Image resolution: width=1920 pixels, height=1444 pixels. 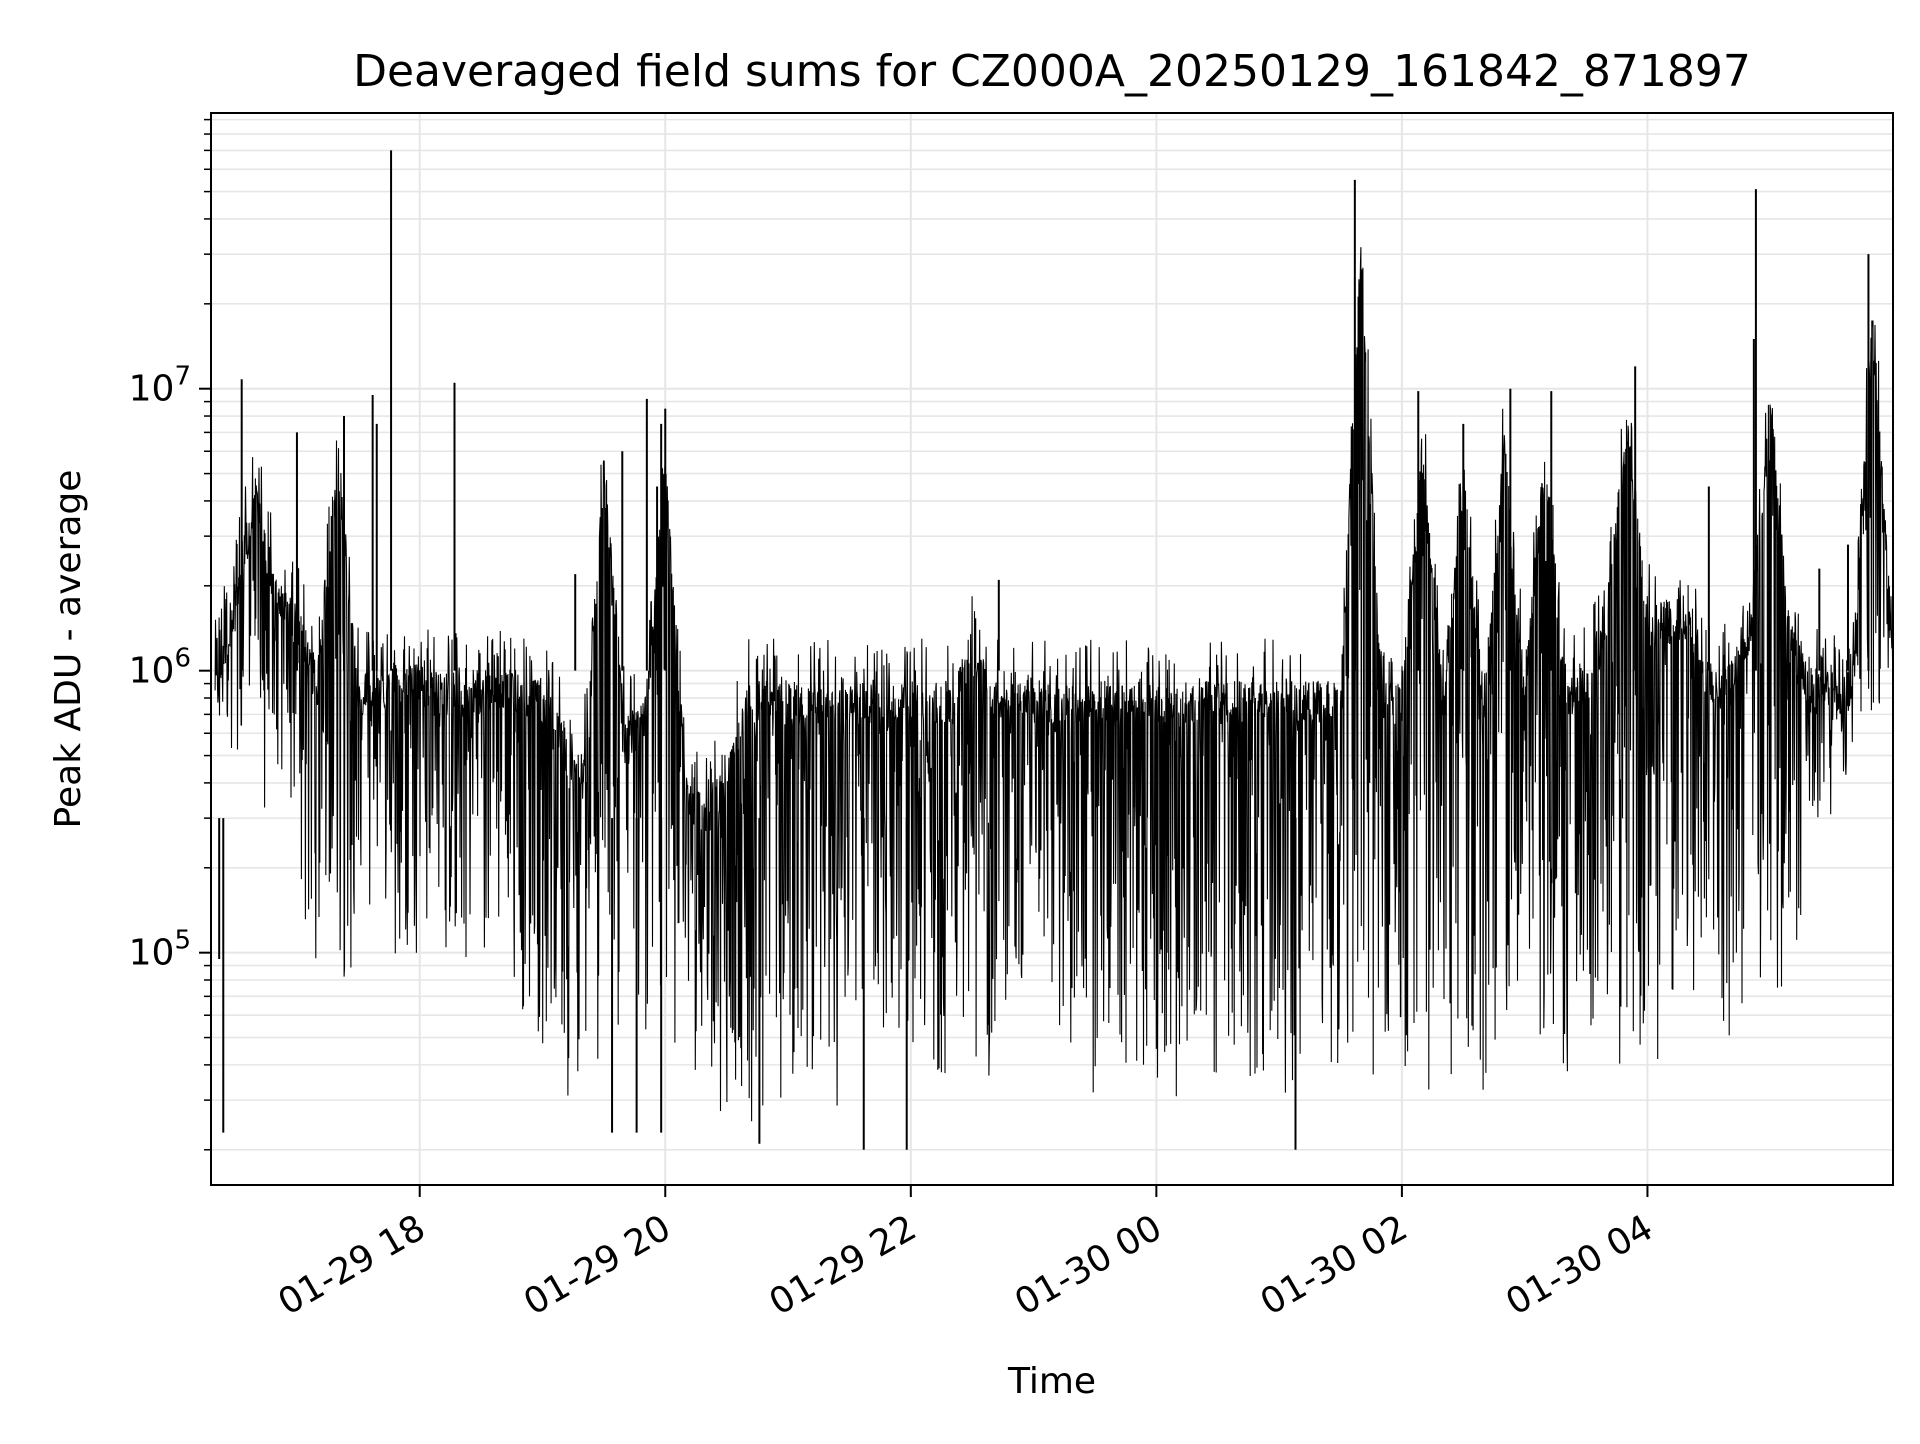 I want to click on x-axis-label: Time, so click(x=1051, y=1381).